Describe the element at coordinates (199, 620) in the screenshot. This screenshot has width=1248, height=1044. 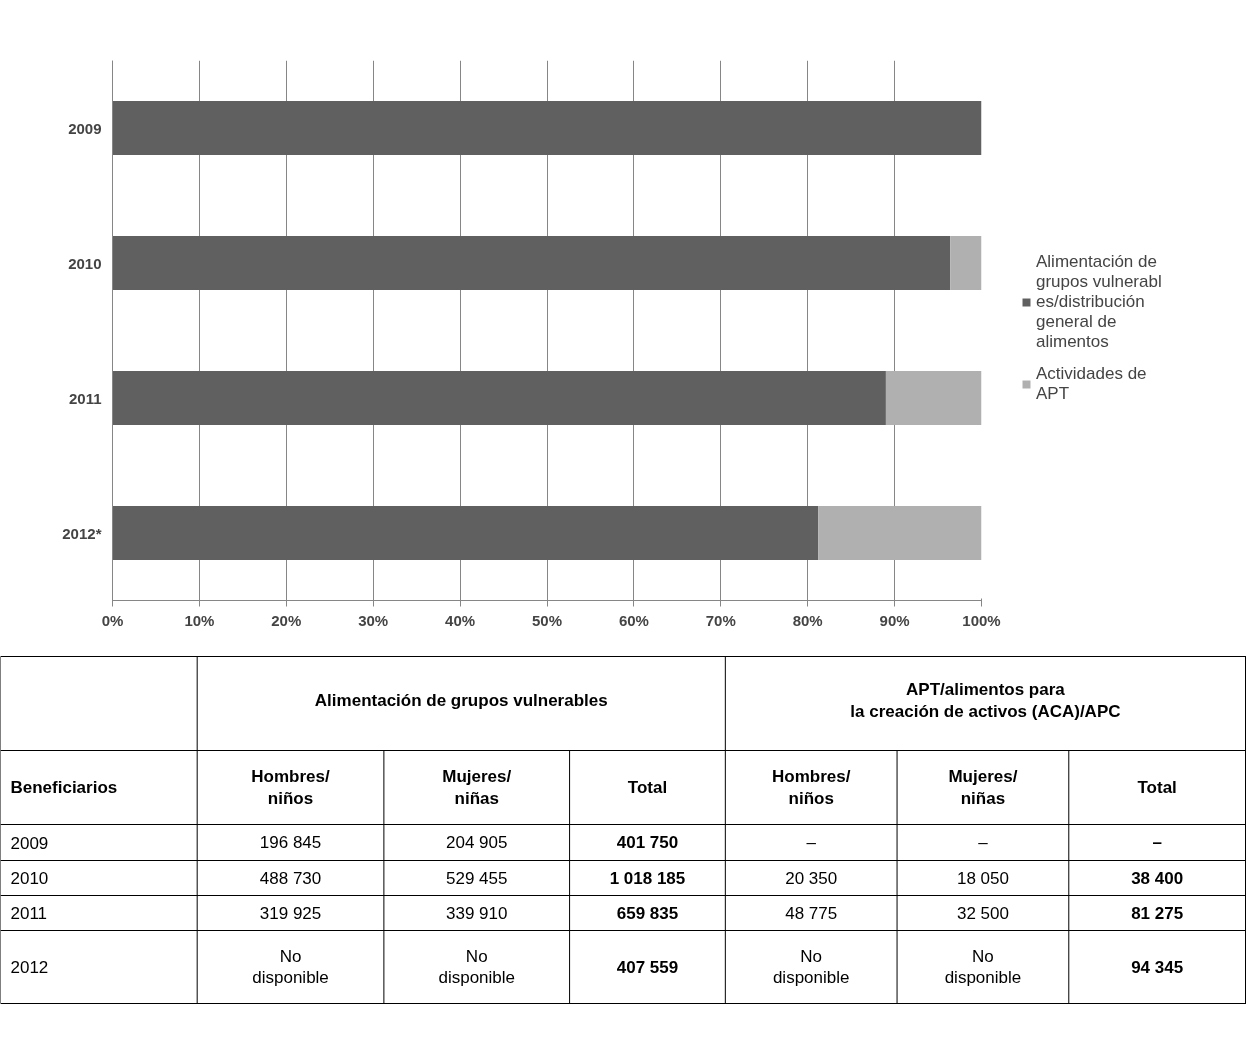
I see `x-tick-label: 10%` at that location.